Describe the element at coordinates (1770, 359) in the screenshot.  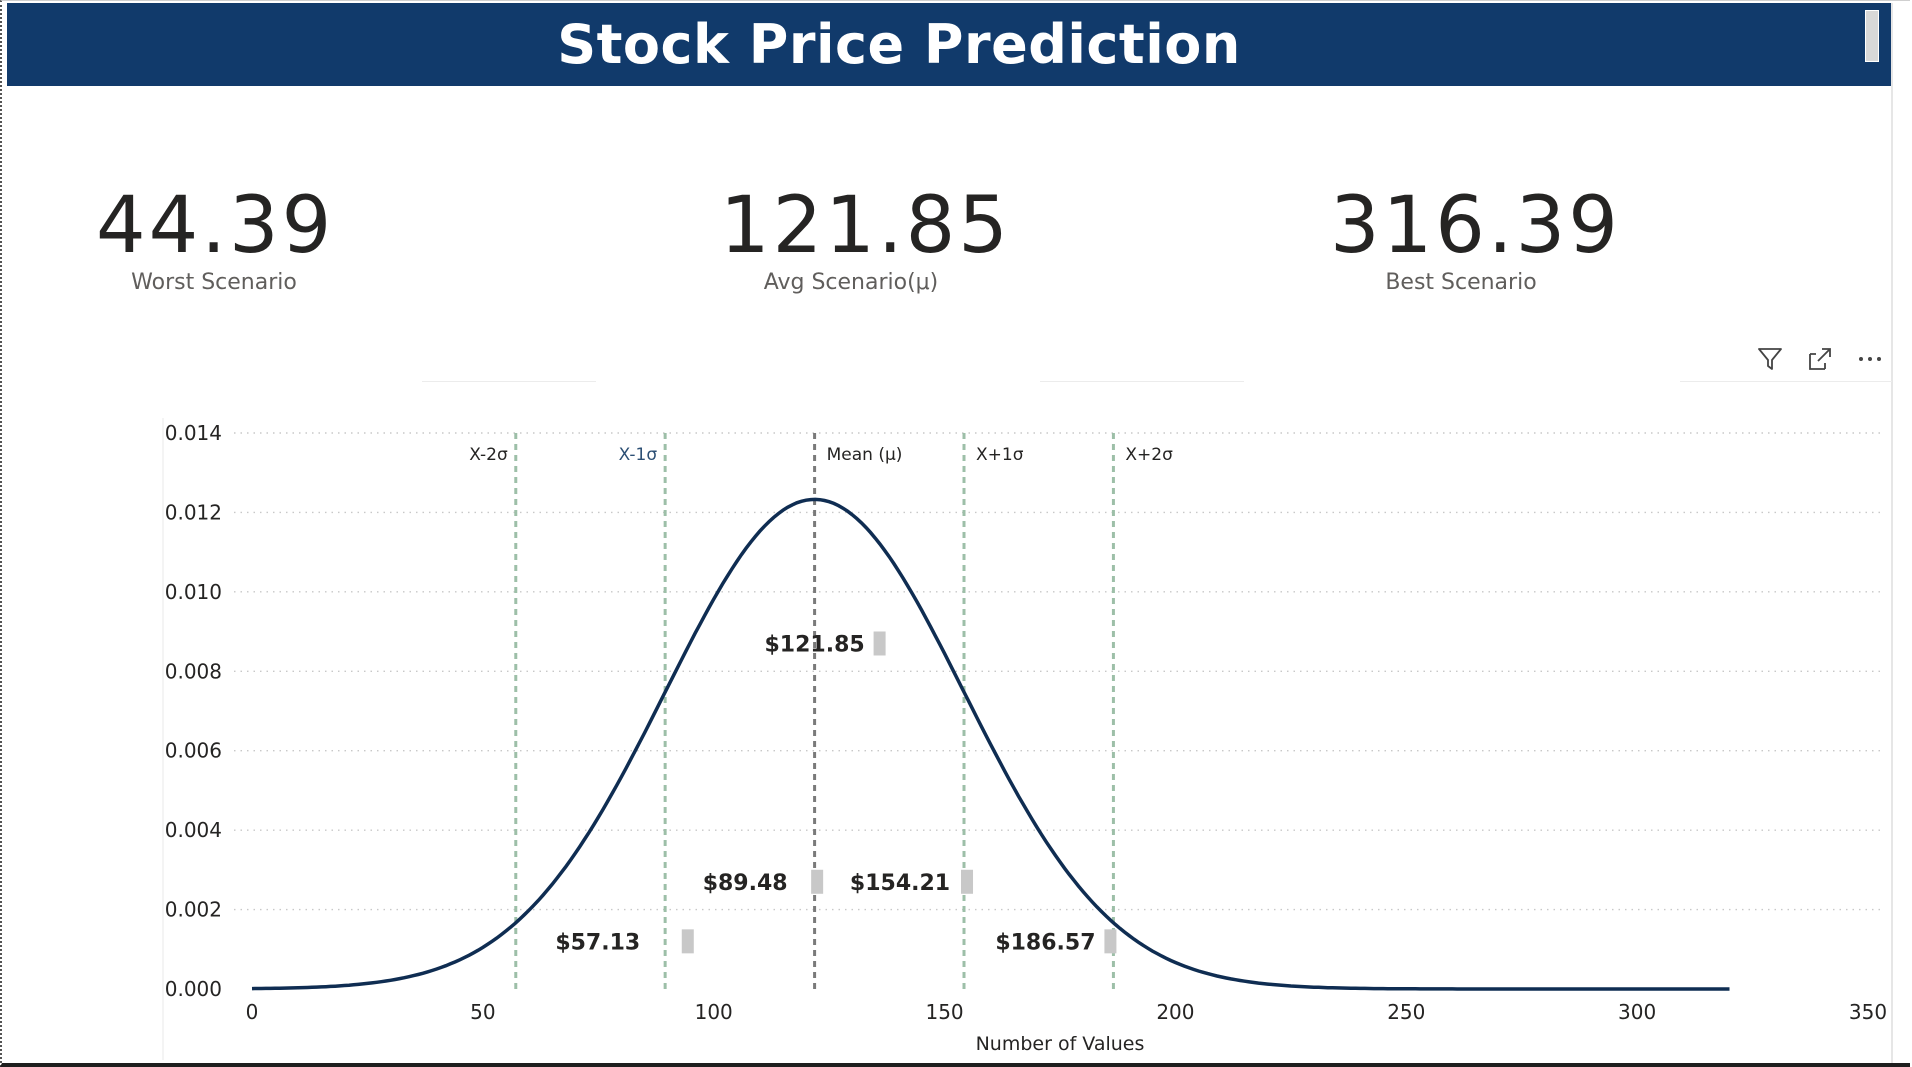
I see `filter-icon` at that location.